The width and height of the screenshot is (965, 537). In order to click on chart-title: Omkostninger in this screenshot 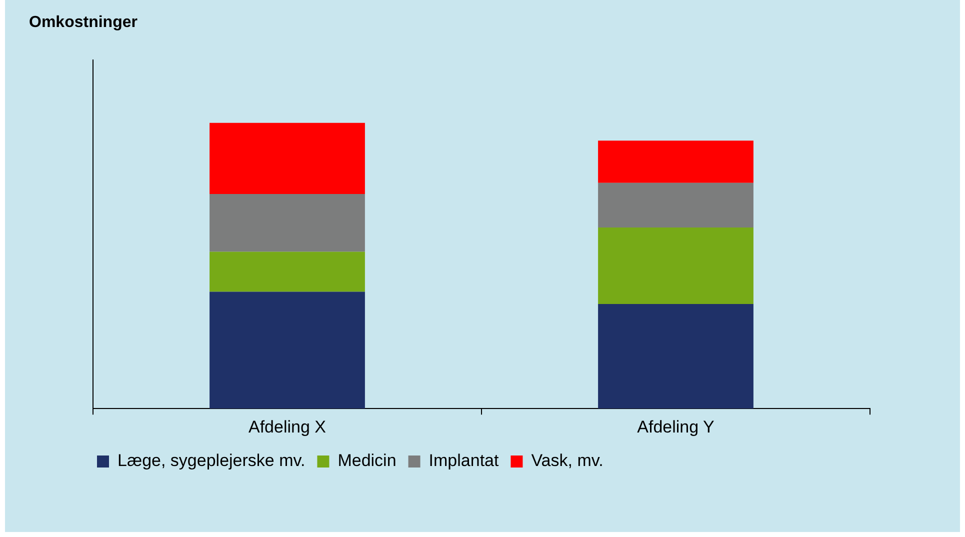, I will do `click(83, 23)`.